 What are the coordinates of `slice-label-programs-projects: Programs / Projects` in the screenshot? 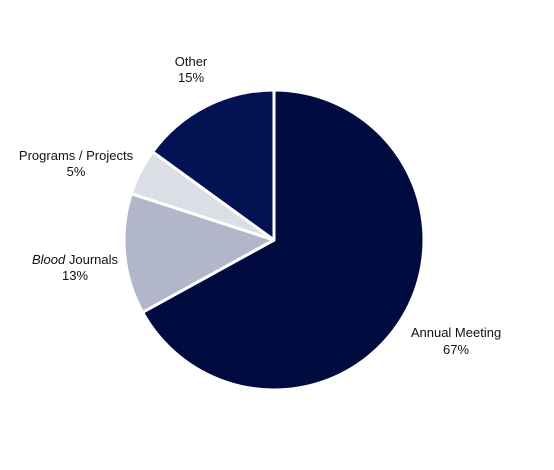 It's located at (76, 155).